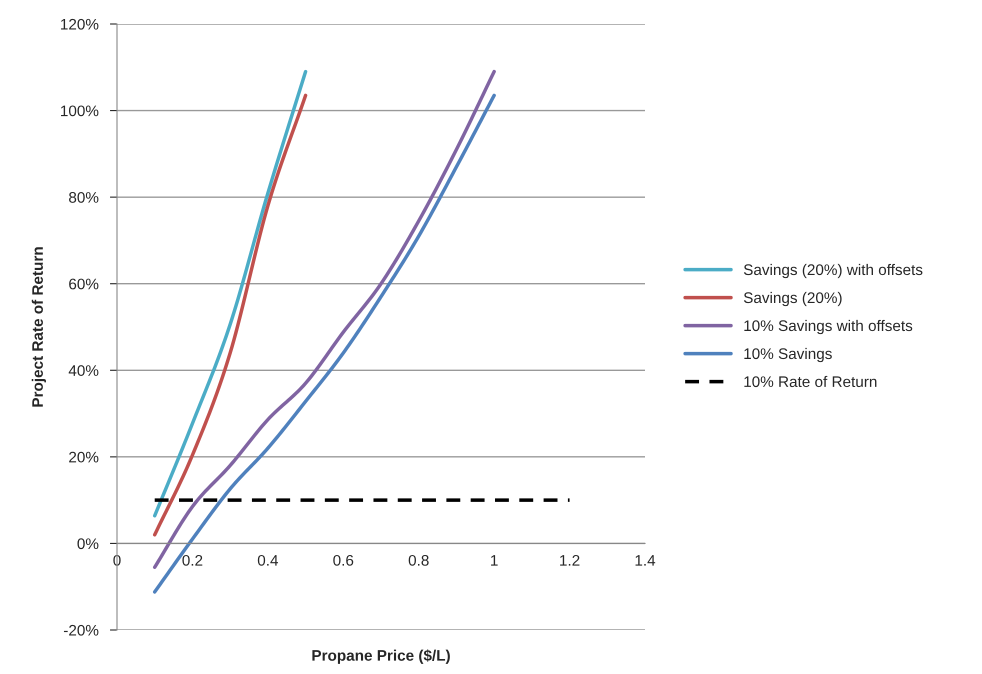  I want to click on legend-label: Savings (20%), so click(793, 299).